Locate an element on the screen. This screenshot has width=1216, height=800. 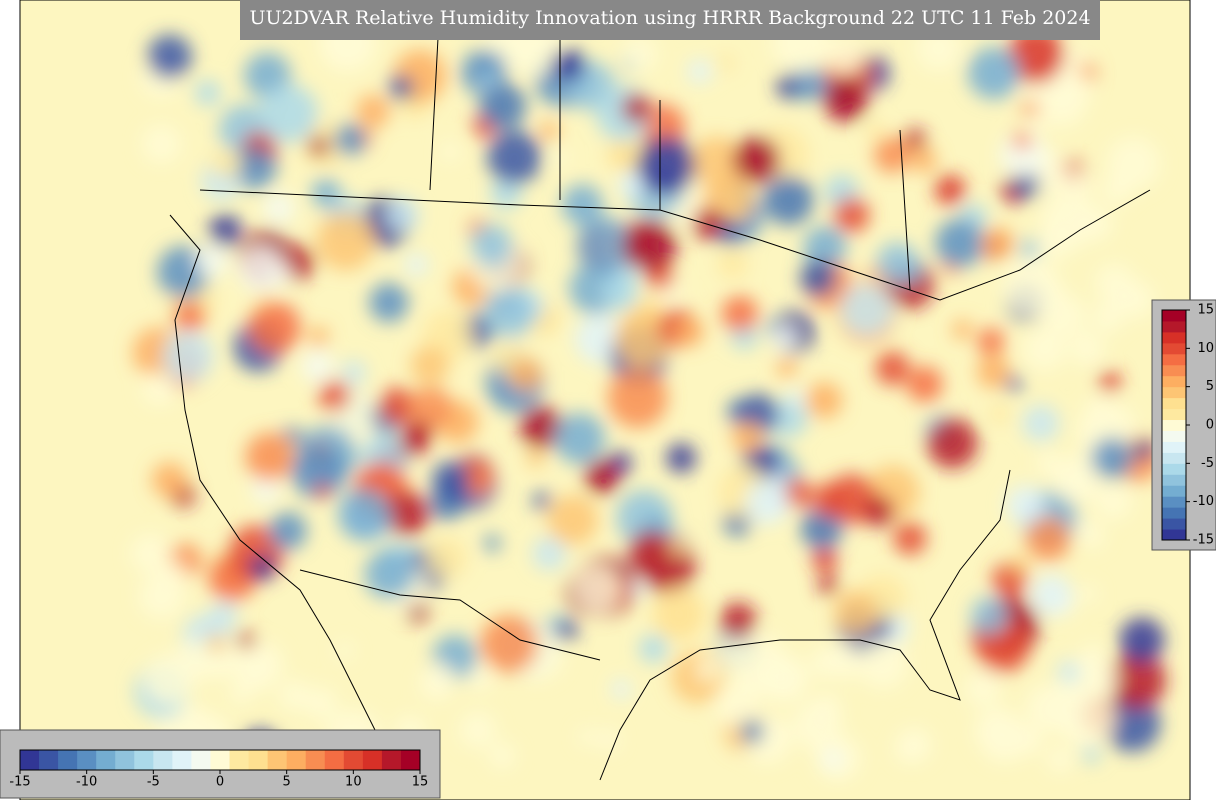
tick-label: -5 is located at coordinates (153, 782).